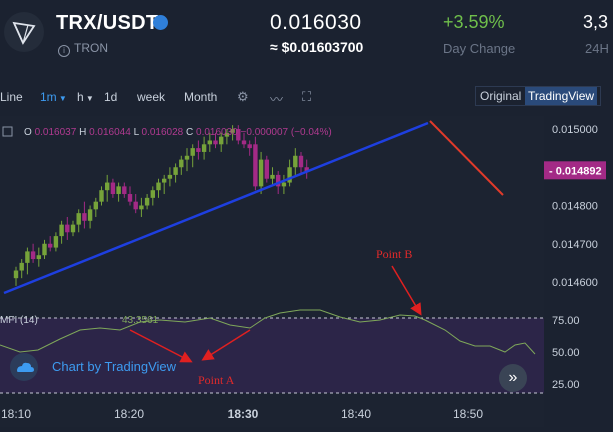 Image resolution: width=613 pixels, height=432 pixels. Describe the element at coordinates (201, 97) in the screenshot. I see `interval-month: Month` at that location.